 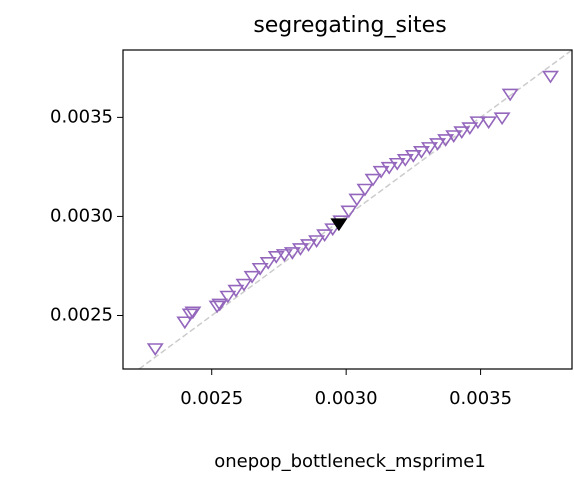 What do you see at coordinates (211, 398) in the screenshot?
I see `x-tick-label: 0.0025` at bounding box center [211, 398].